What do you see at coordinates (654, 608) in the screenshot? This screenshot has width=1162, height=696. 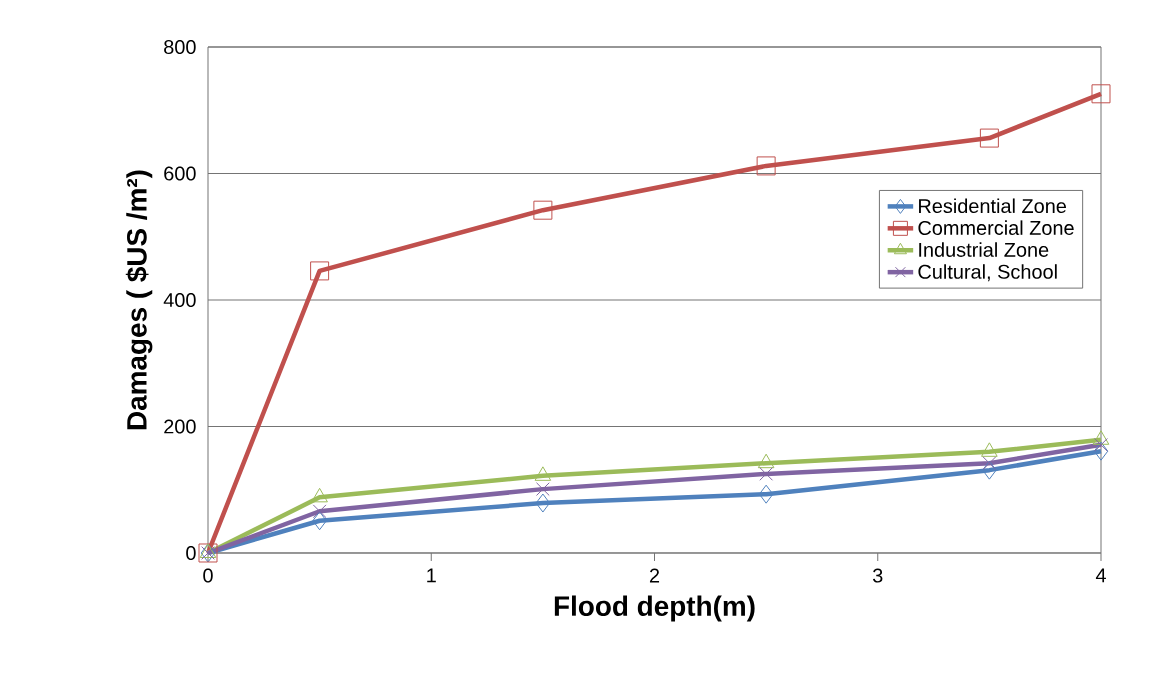 I see `x-axis-title: Flood depth(m)` at bounding box center [654, 608].